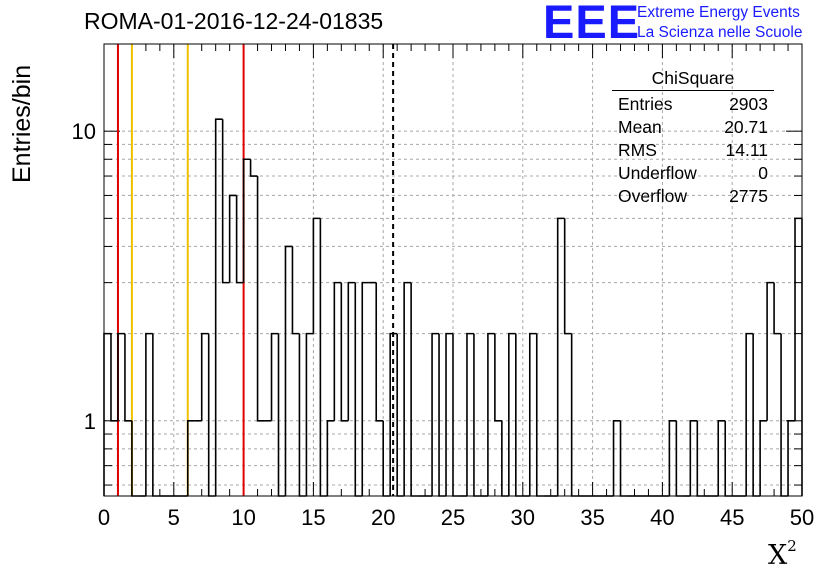  I want to click on stats-value: 20.71, so click(746, 127).